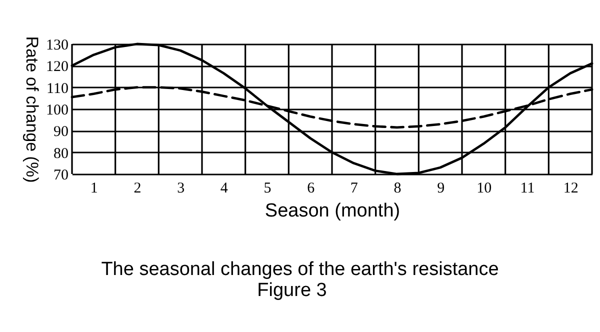  What do you see at coordinates (292, 290) in the screenshot?
I see `caption: Figure 3` at bounding box center [292, 290].